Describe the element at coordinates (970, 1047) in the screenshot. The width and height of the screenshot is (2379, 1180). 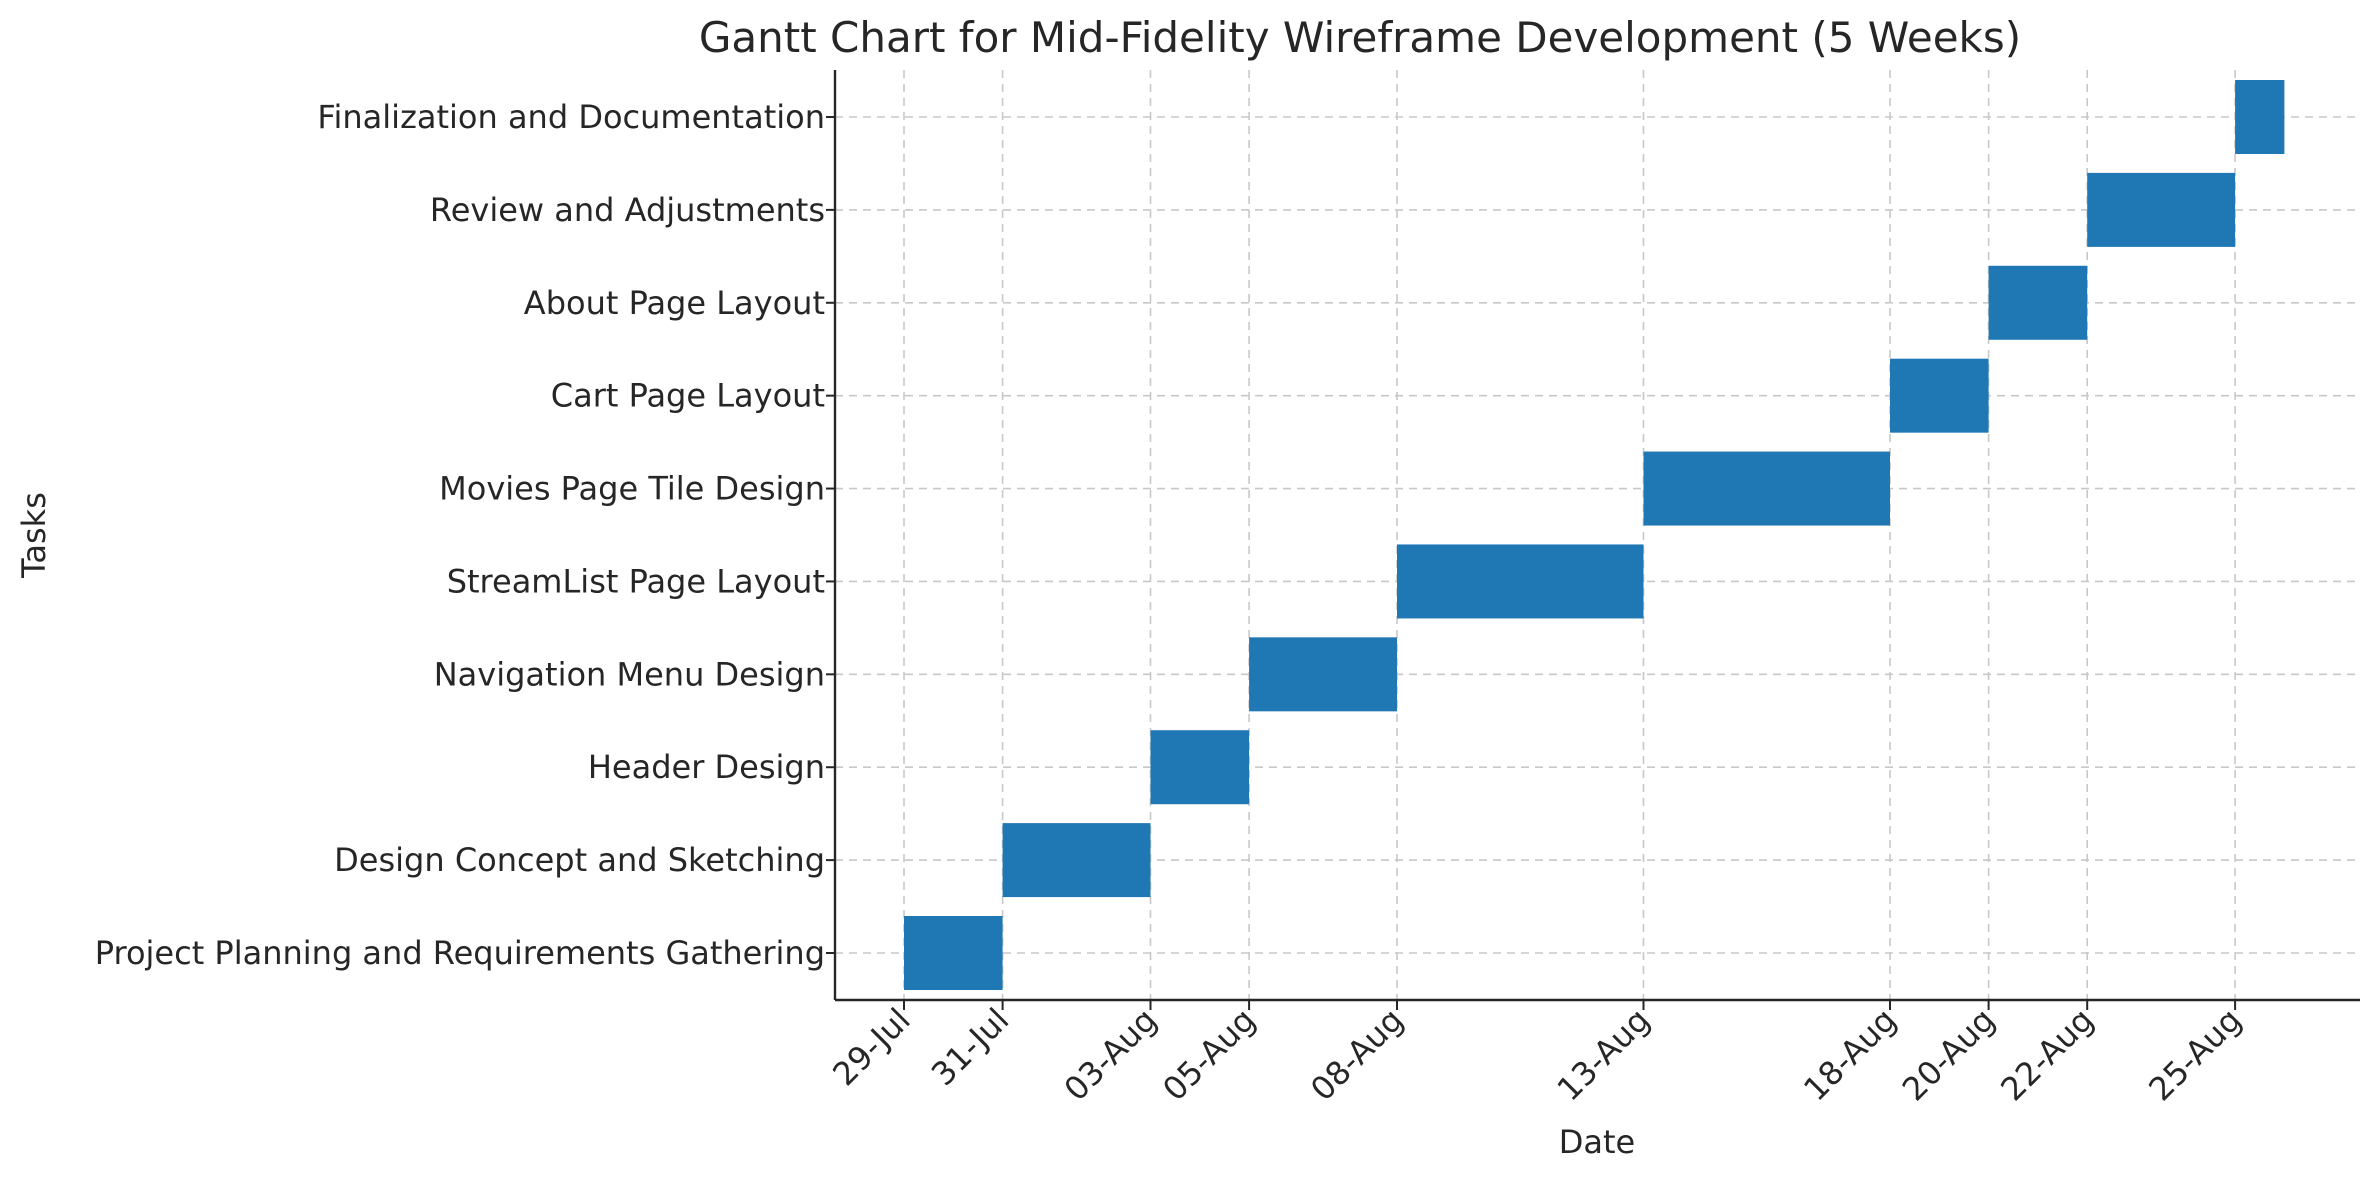
I see `x-tick-label: 31-Jul` at that location.